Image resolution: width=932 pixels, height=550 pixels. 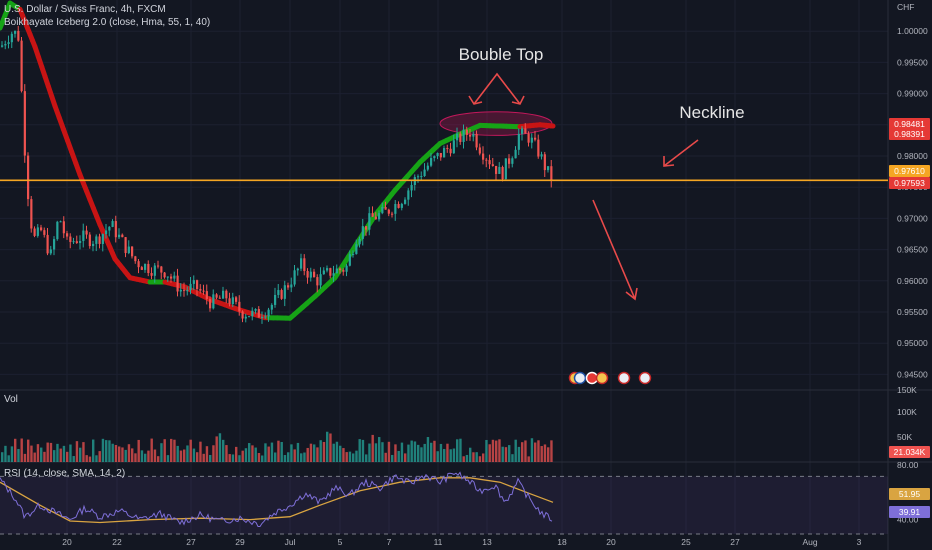 I want to click on volume-title: Vol, so click(x=11, y=399).